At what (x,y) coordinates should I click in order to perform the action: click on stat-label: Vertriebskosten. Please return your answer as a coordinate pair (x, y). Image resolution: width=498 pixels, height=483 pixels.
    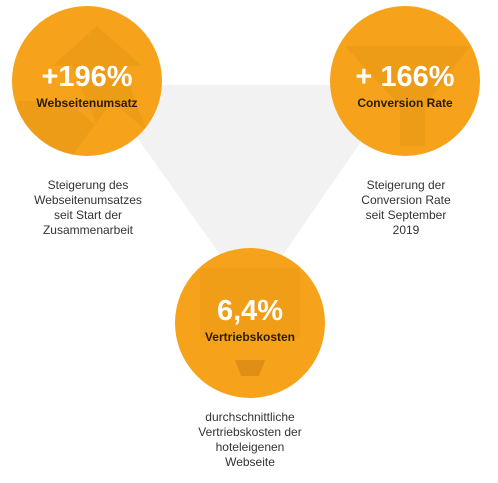
    Looking at the image, I should click on (250, 337).